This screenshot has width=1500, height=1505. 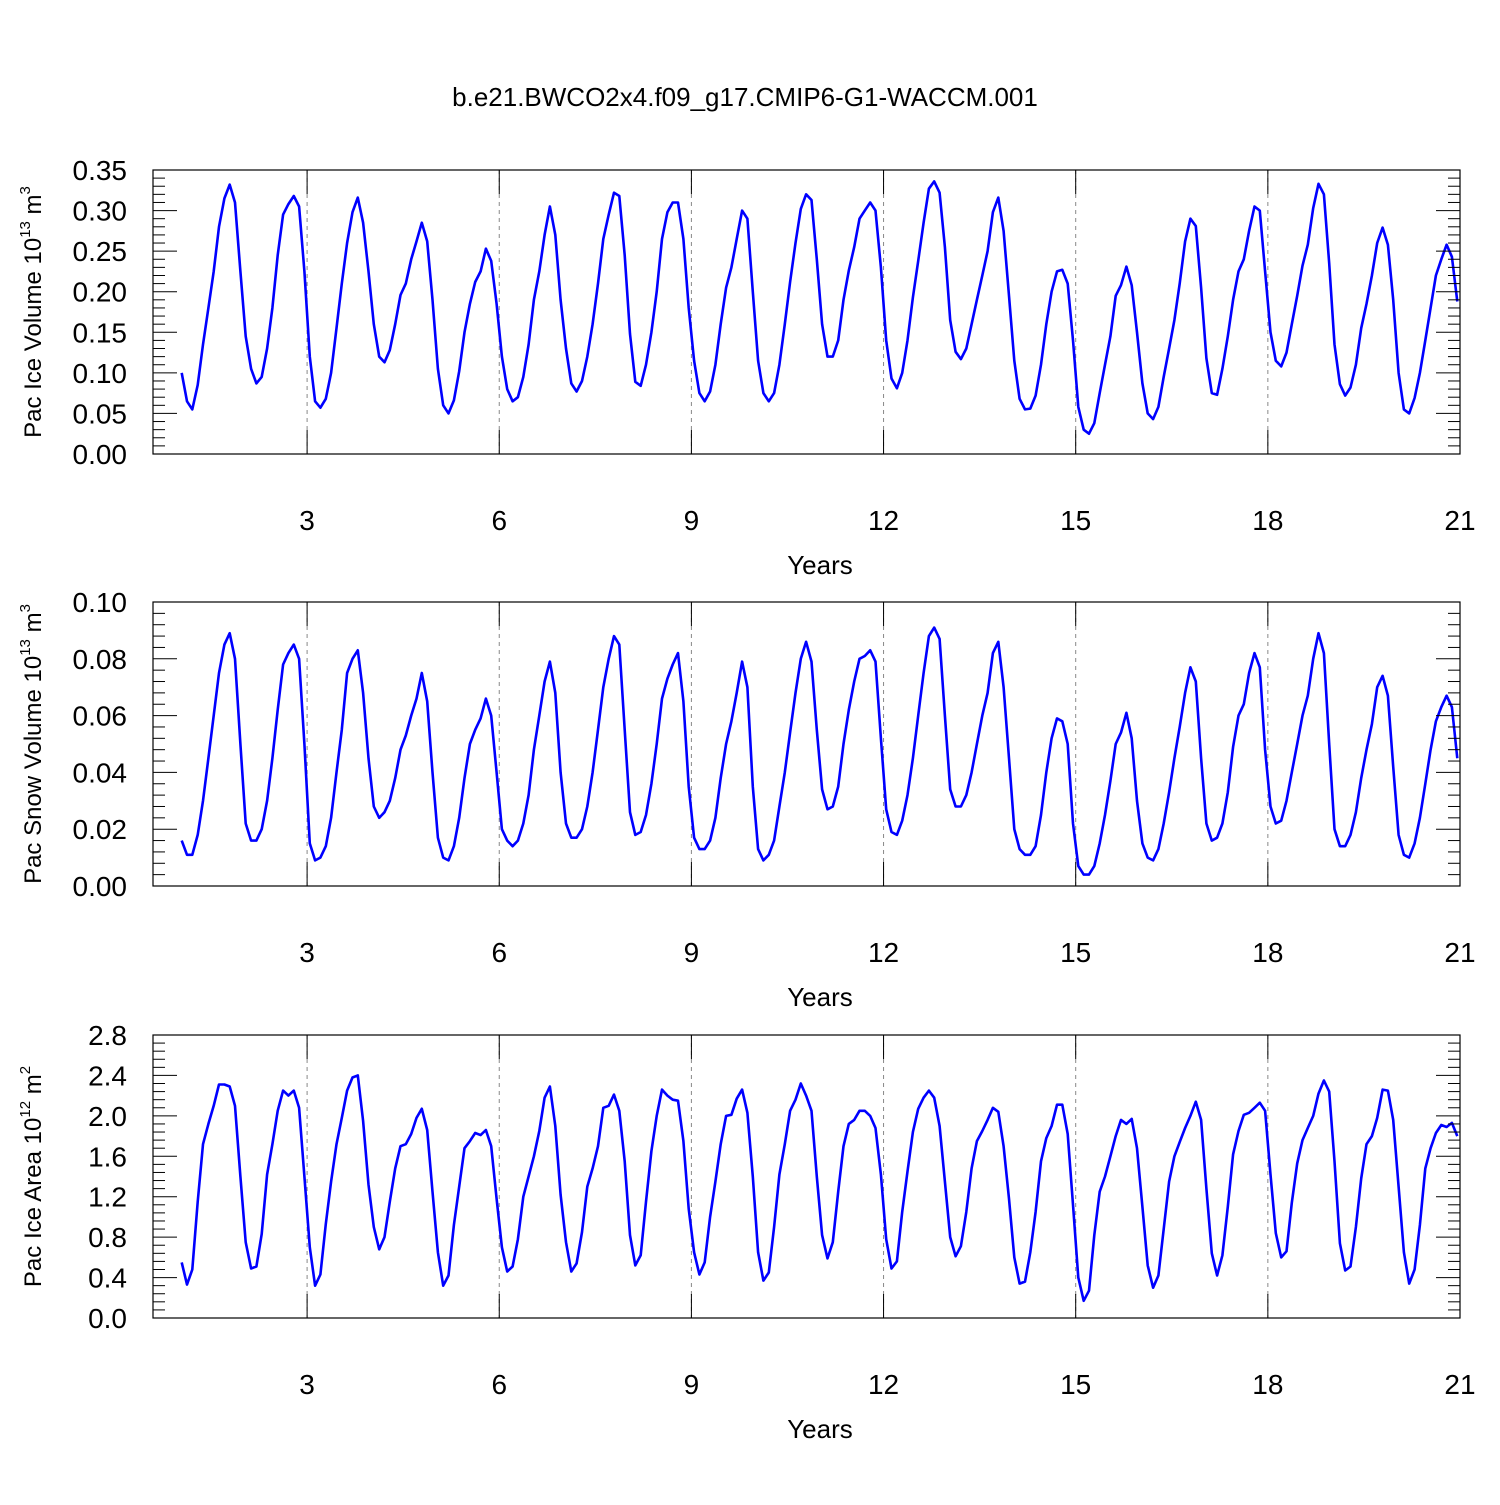 What do you see at coordinates (100, 772) in the screenshot?
I see `y-tick-label: 0.04` at bounding box center [100, 772].